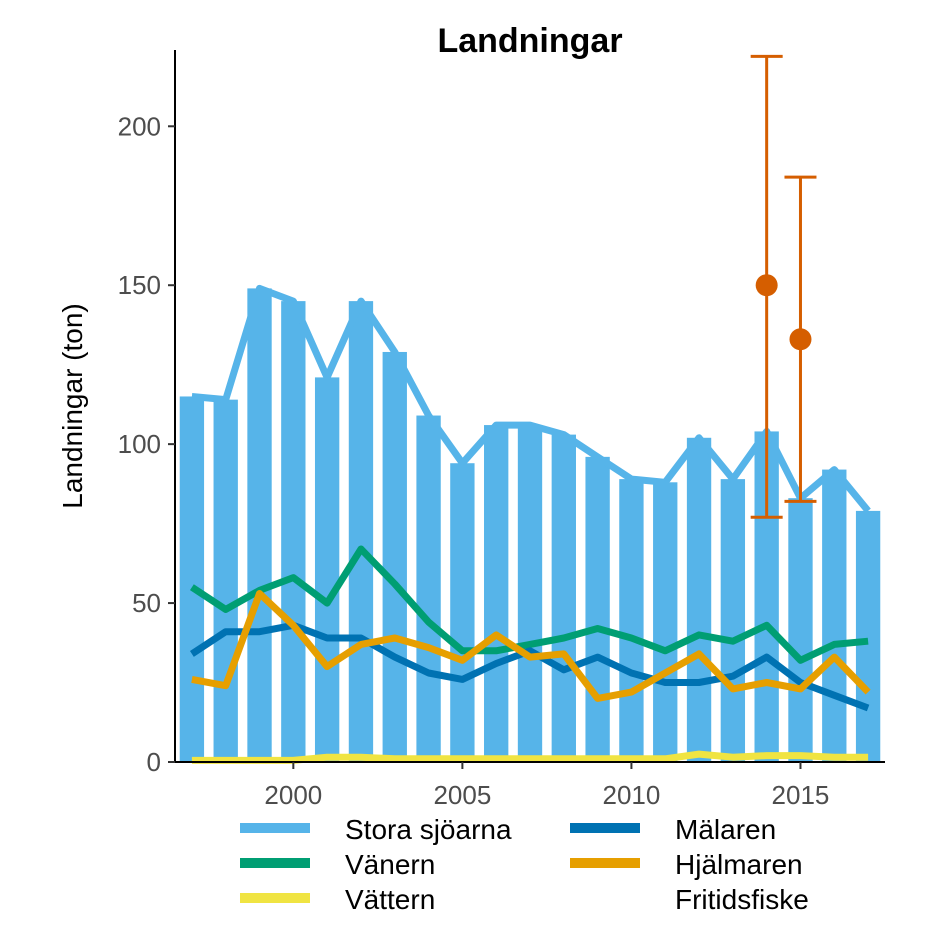 The height and width of the screenshot is (944, 944). Describe the element at coordinates (327, 569) in the screenshot. I see `bar-stora-2001` at that location.